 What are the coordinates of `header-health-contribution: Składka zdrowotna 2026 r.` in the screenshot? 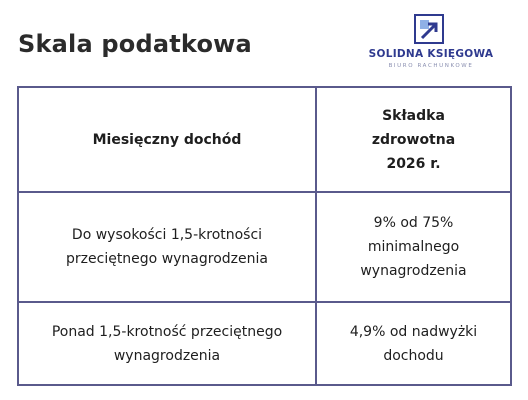 It's located at (413, 139).